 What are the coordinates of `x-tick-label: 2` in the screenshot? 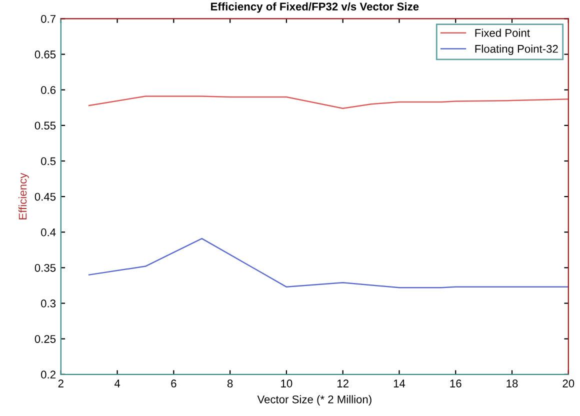 It's located at (61, 384).